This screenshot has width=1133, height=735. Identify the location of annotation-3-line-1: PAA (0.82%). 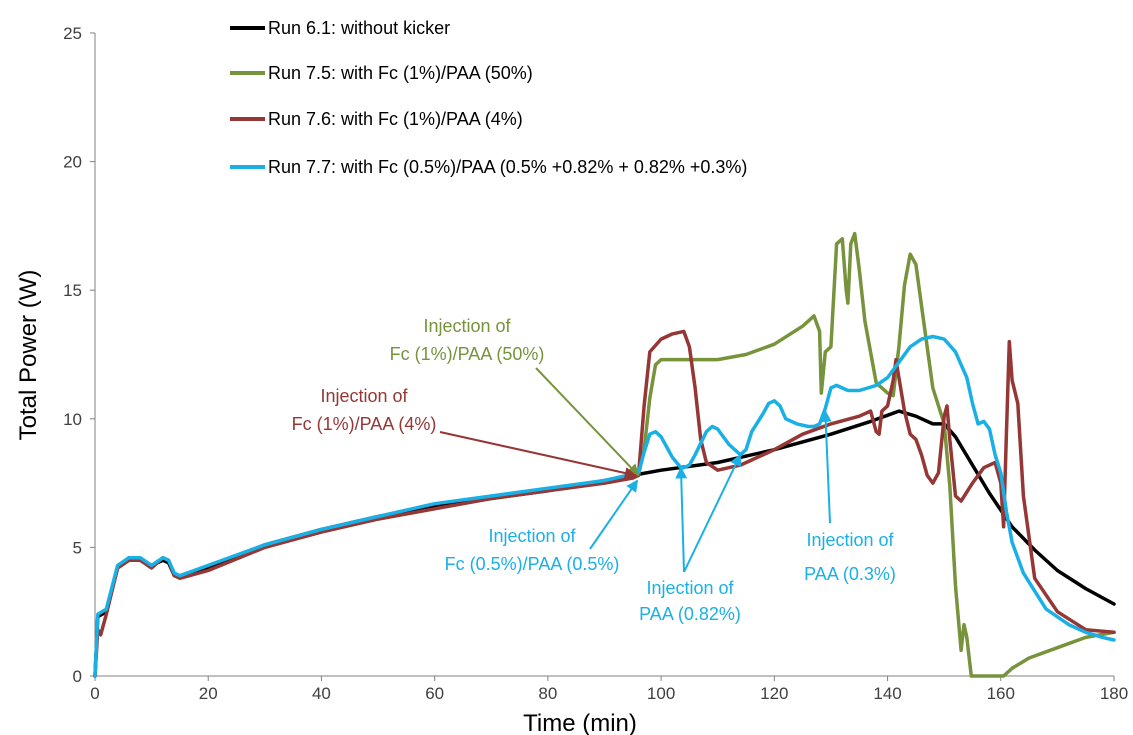
(690, 614).